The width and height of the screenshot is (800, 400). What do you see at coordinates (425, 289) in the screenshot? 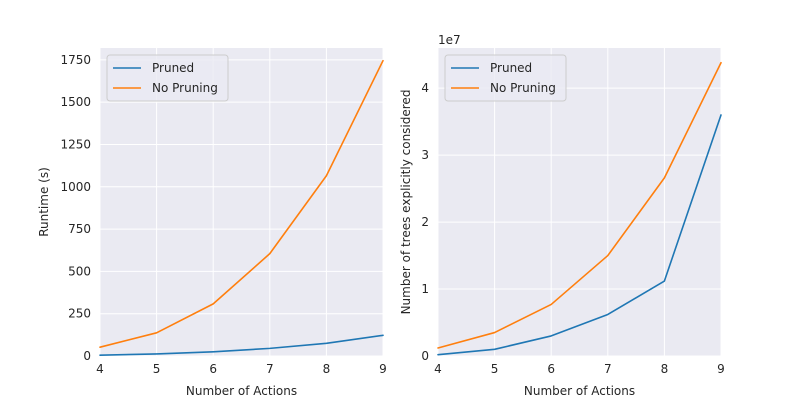
I see `y-tick-label: 1` at bounding box center [425, 289].